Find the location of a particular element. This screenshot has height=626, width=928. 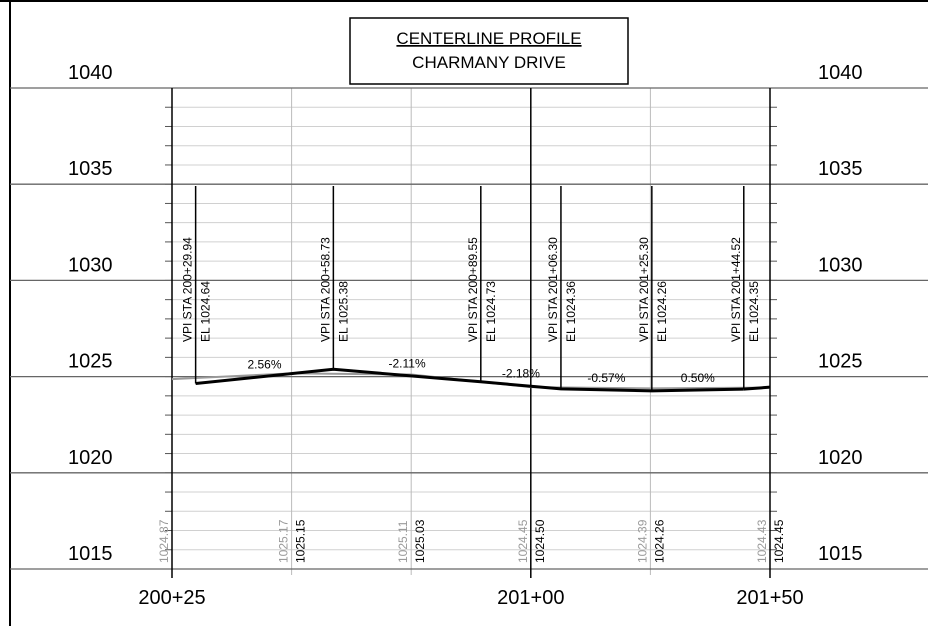

title-box is located at coordinates (489, 51).